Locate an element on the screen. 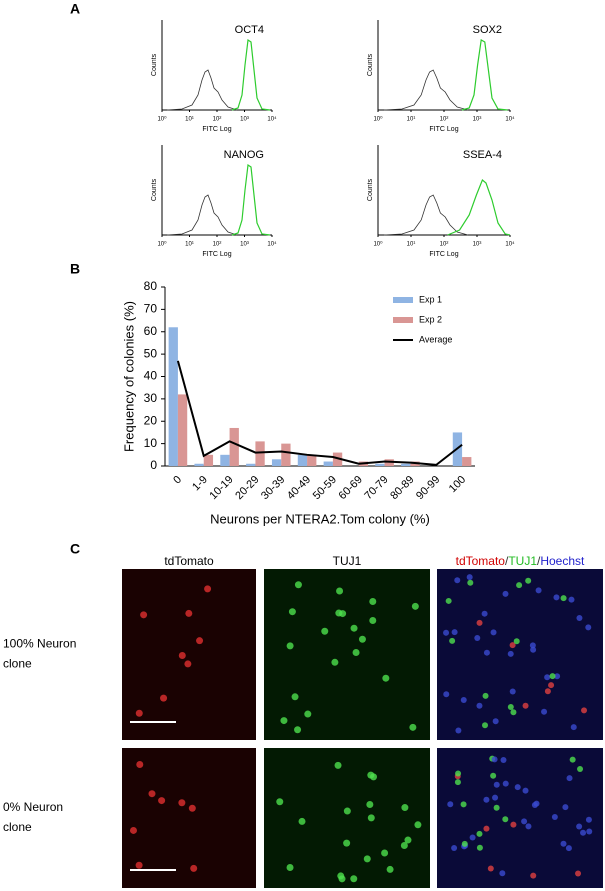  x-tick-label: 40-49 is located at coordinates (299, 488).